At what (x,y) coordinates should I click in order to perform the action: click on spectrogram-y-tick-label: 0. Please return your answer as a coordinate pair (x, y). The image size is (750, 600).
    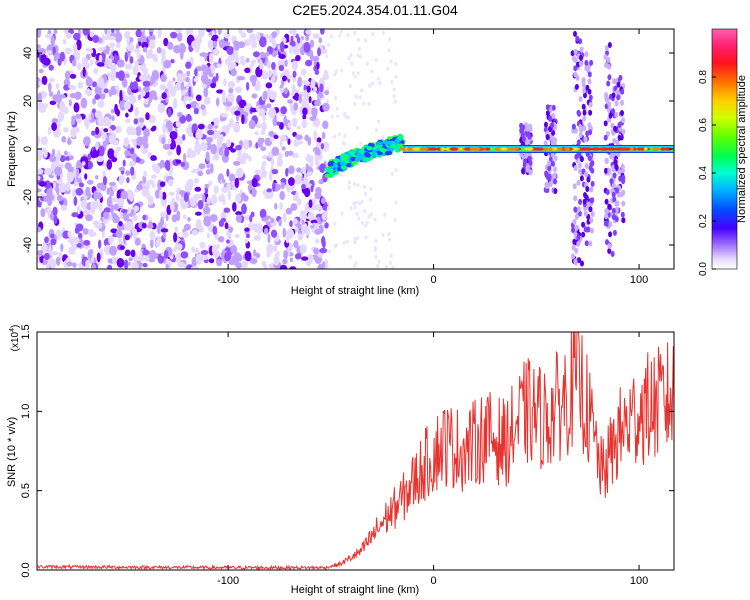
    Looking at the image, I should click on (28, 149).